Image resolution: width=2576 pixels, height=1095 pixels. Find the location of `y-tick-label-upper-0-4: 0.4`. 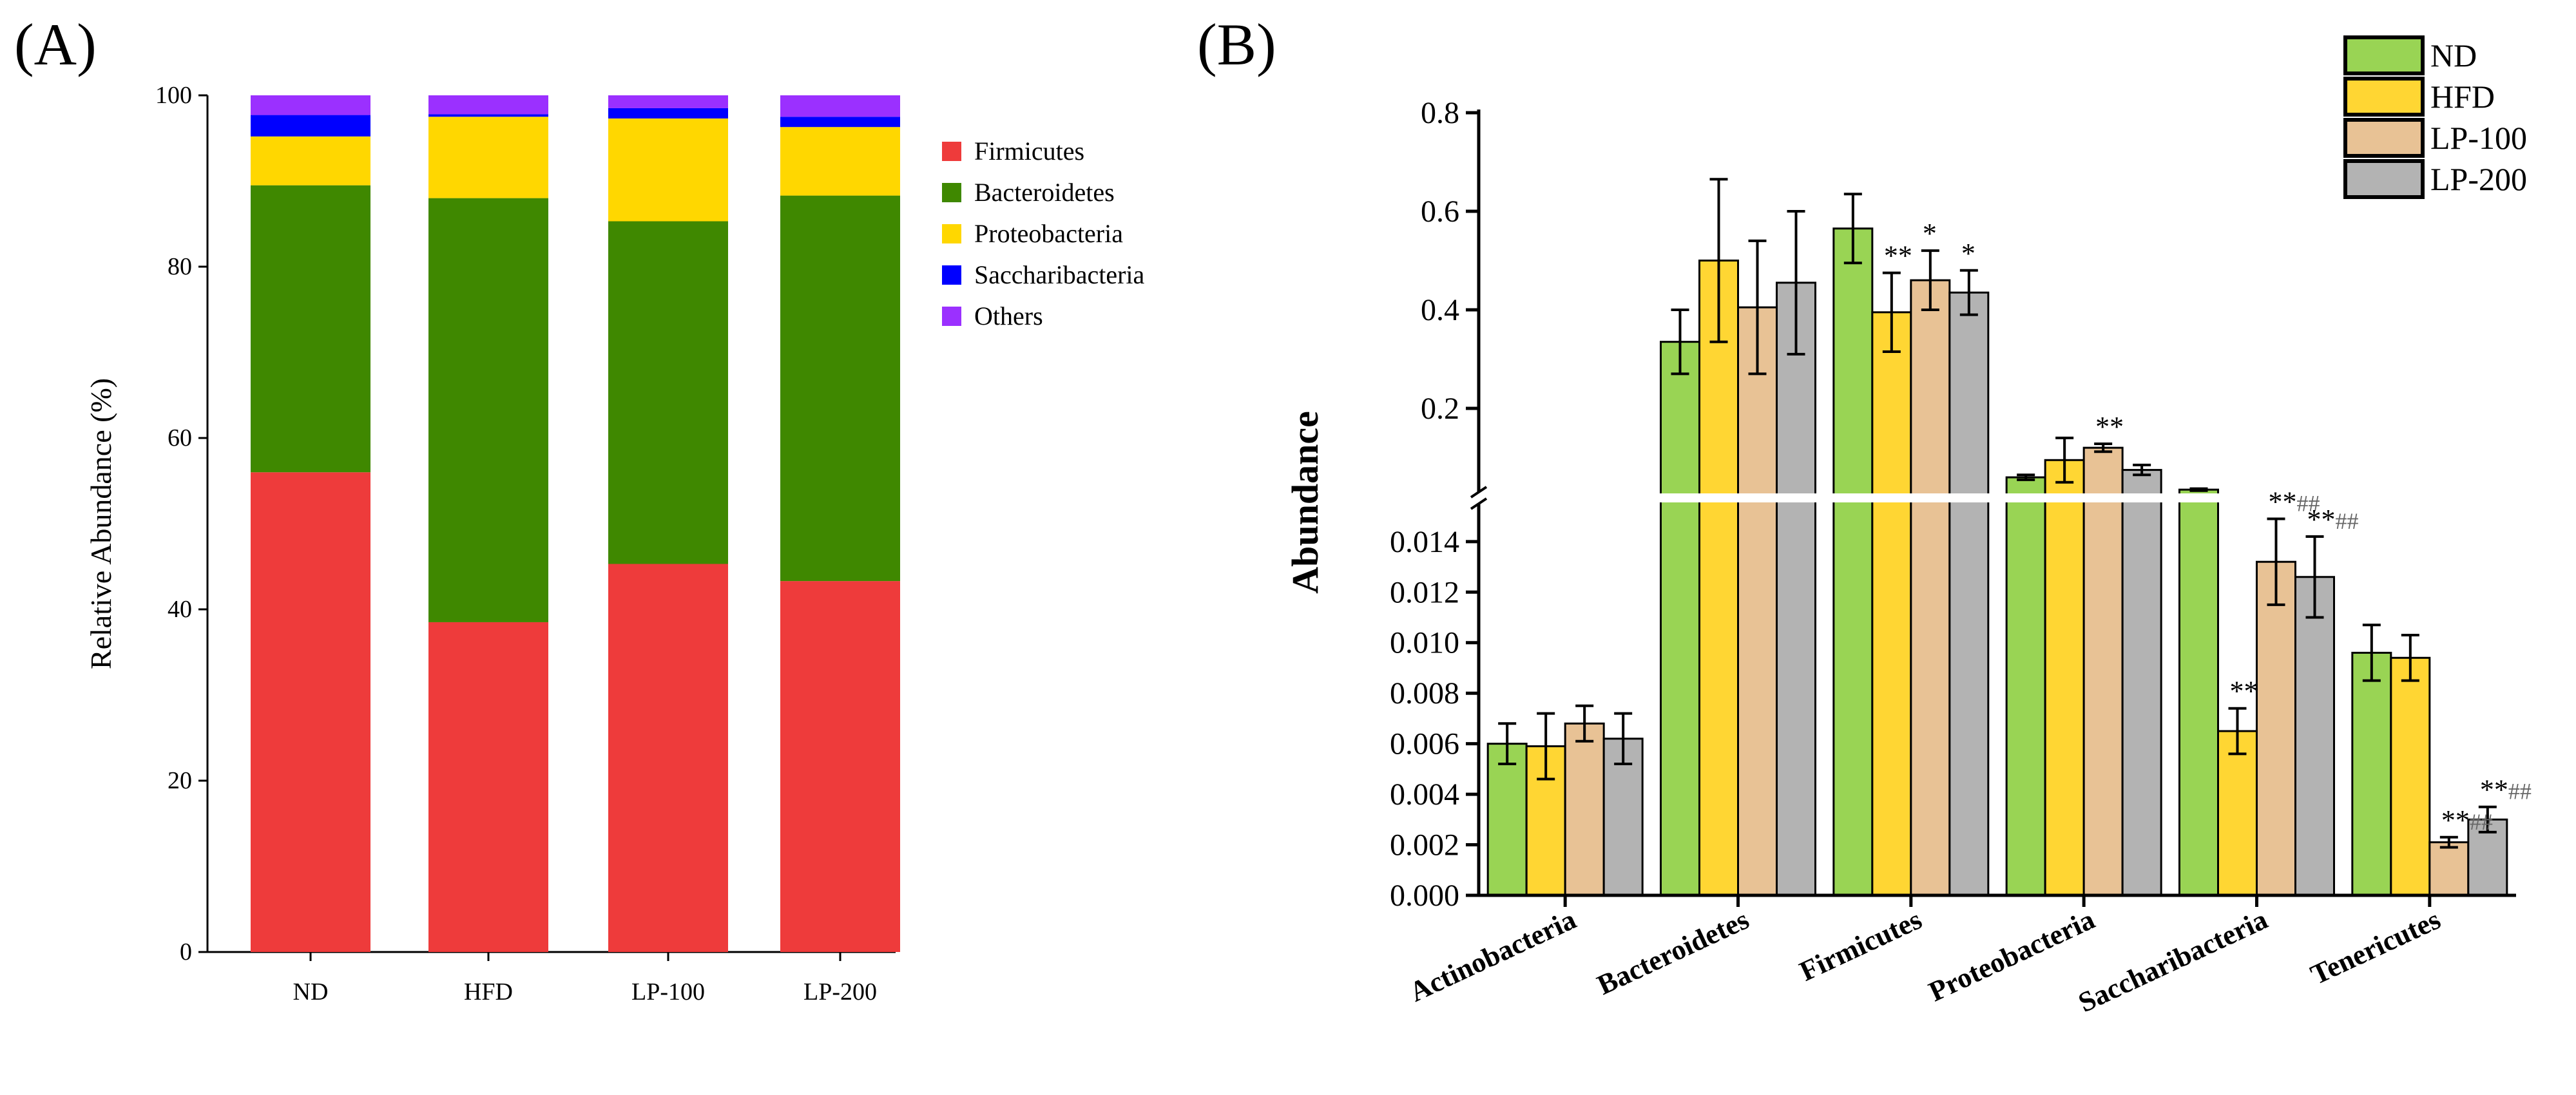

y-tick-label-upper-0-4: 0.4 is located at coordinates (1440, 310).